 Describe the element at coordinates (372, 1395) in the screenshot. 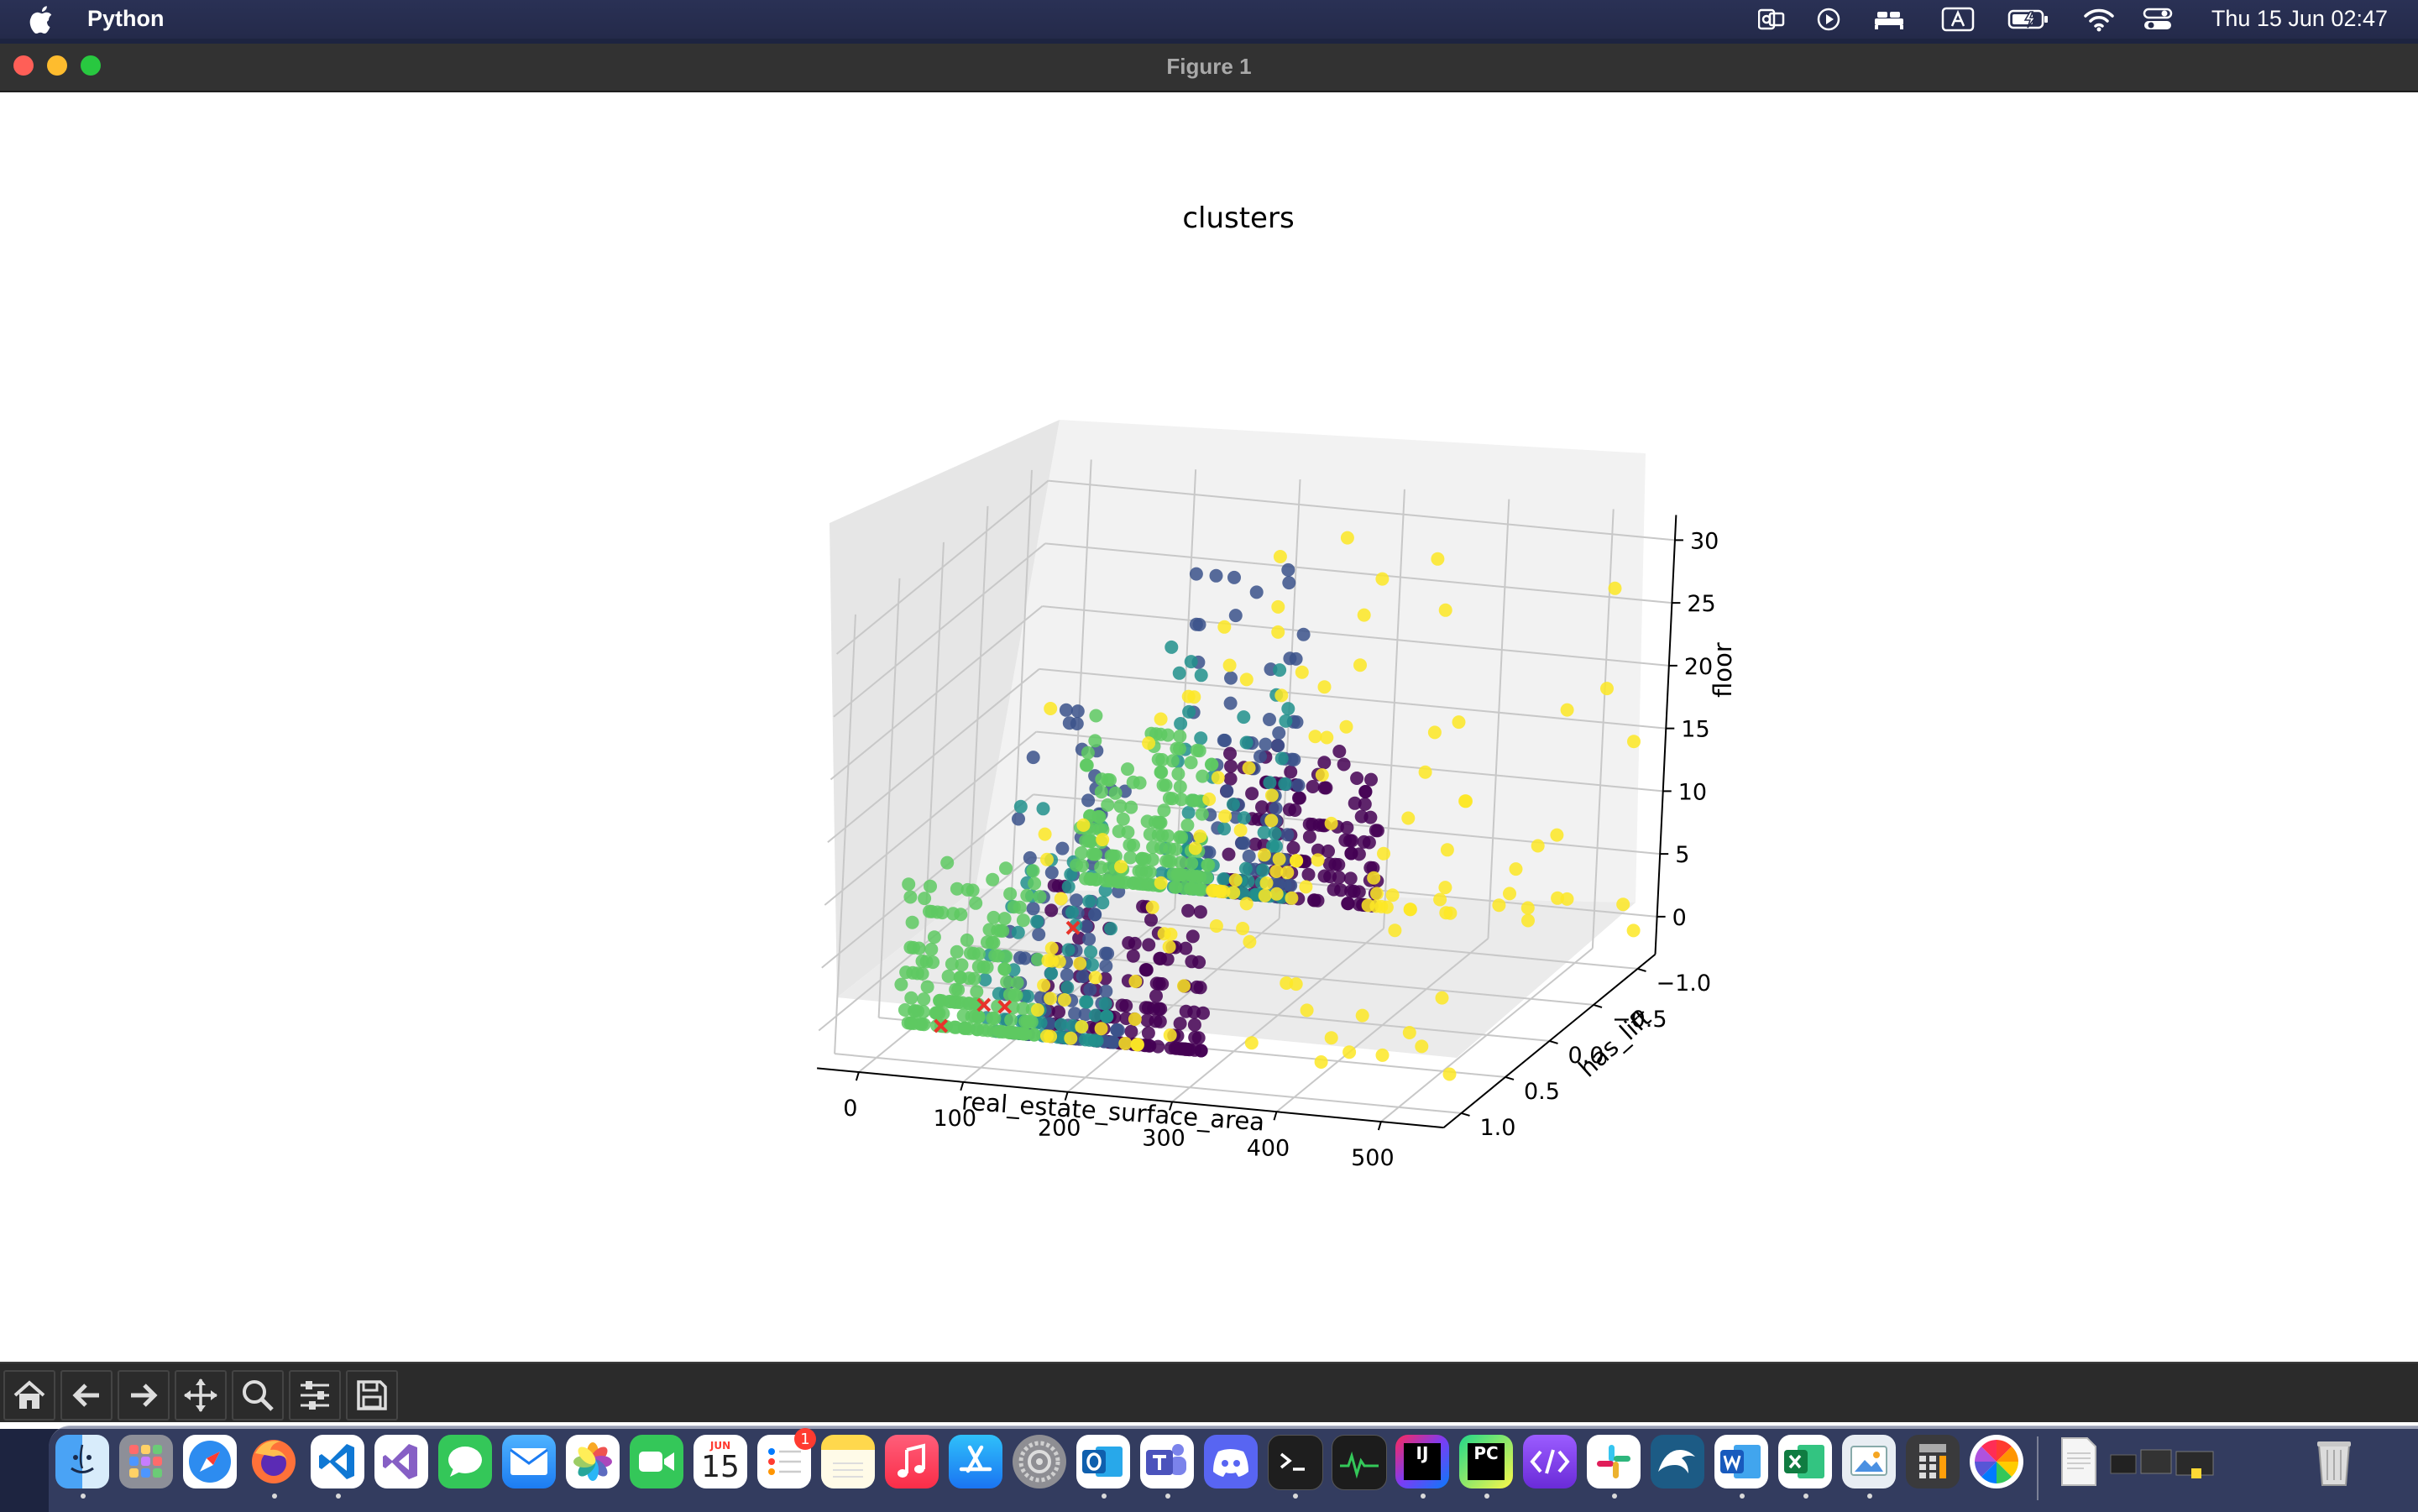

I see `save-icon` at that location.